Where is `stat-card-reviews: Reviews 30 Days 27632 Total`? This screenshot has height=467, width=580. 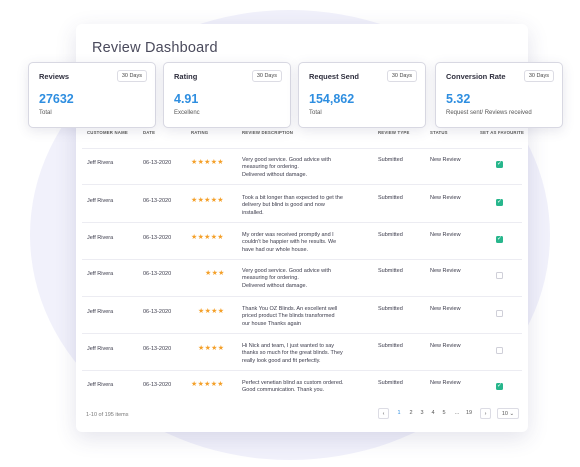
stat-card-reviews: Reviews 30 Days 27632 Total is located at coordinates (92, 95).